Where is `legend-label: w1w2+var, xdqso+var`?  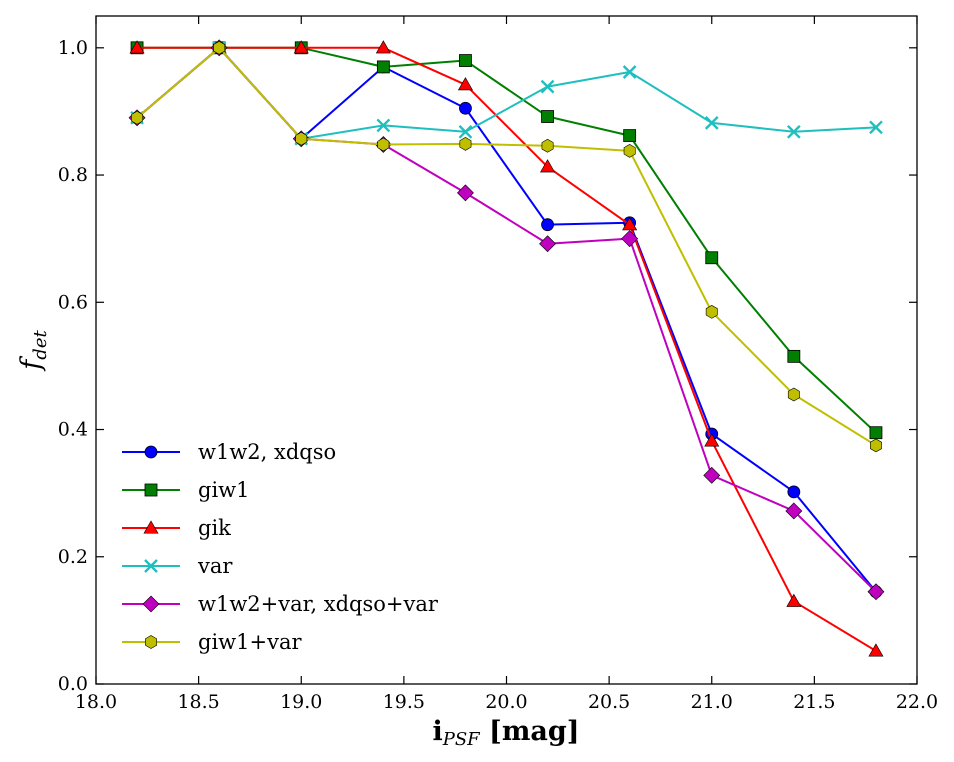
legend-label: w1w2+var, xdqso+var is located at coordinates (318, 604).